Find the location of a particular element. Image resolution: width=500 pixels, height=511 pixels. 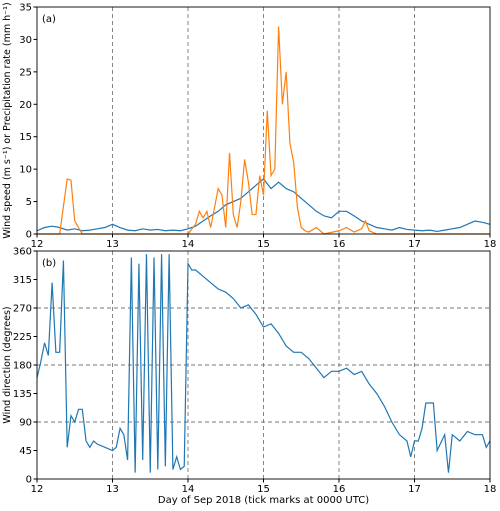

panel-label: (a) is located at coordinates (49, 19).